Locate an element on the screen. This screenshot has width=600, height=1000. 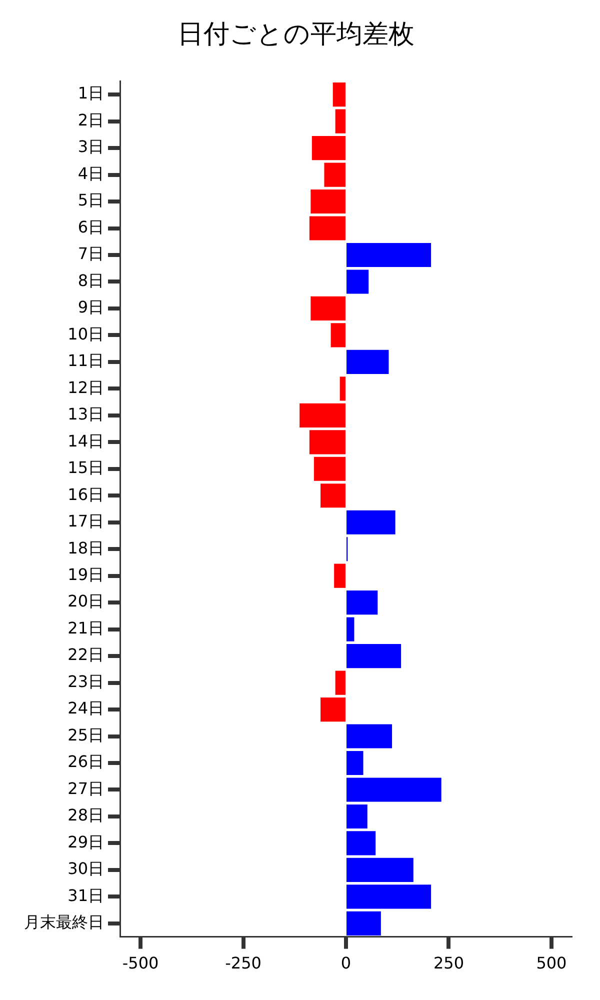
y-tick-label: 24日 is located at coordinates (86, 708).